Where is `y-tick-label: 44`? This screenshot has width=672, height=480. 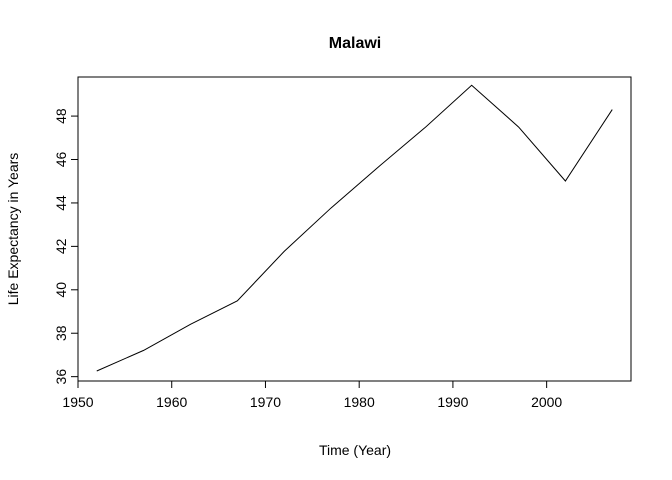
y-tick-label: 44 is located at coordinates (61, 203).